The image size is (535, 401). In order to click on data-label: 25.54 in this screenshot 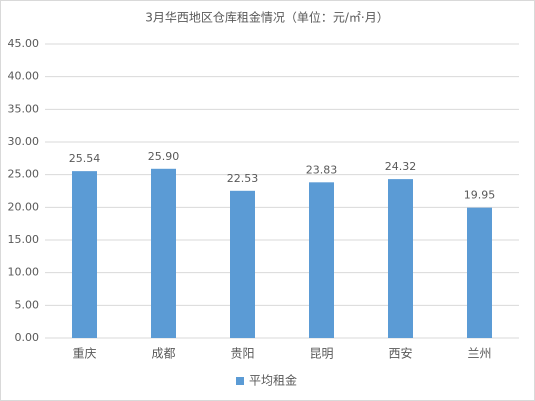, I will do `click(85, 158)`.